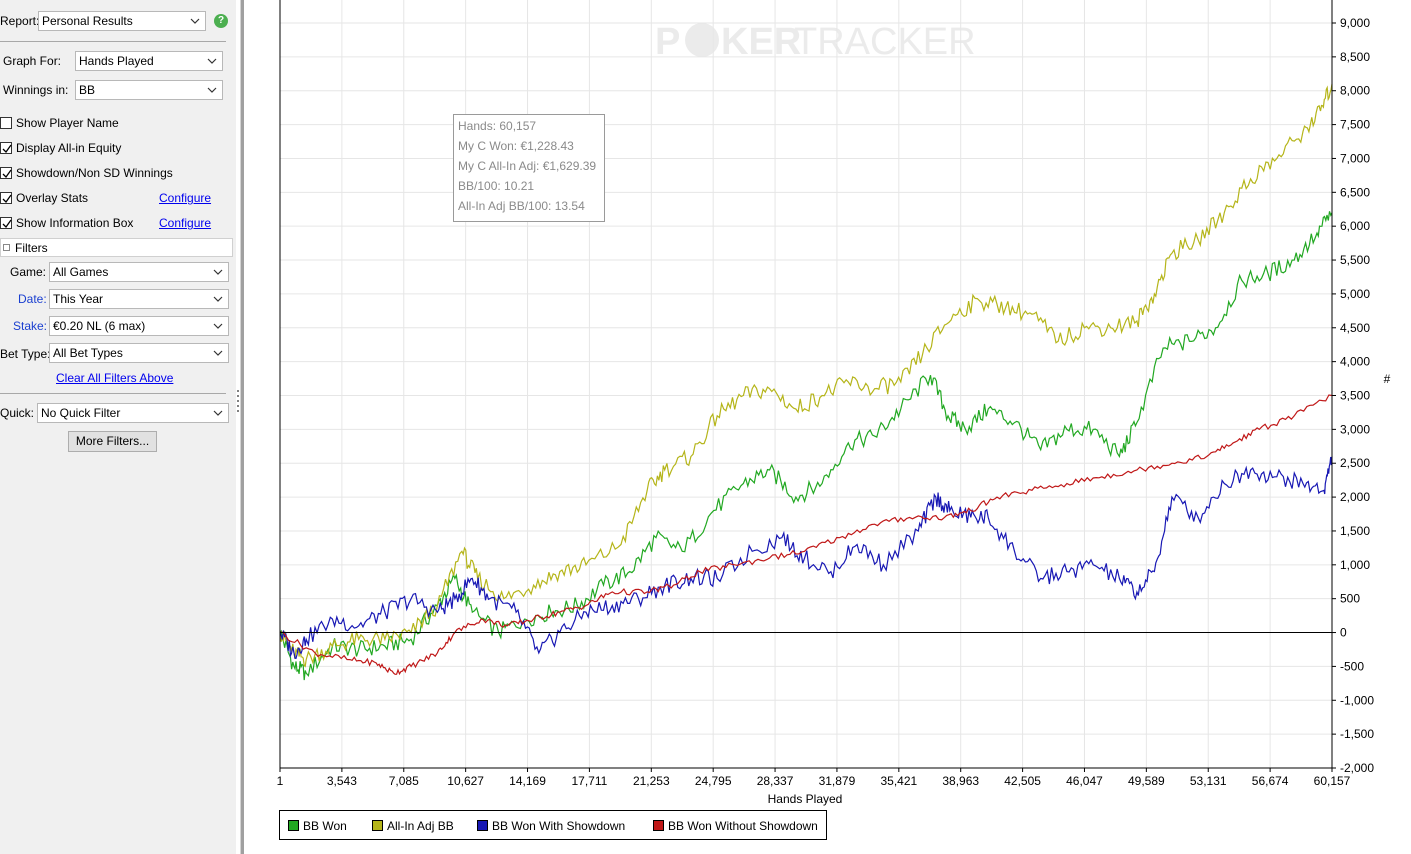  I want to click on quick-filter-dropdown: No Quick Filter, so click(133, 413).